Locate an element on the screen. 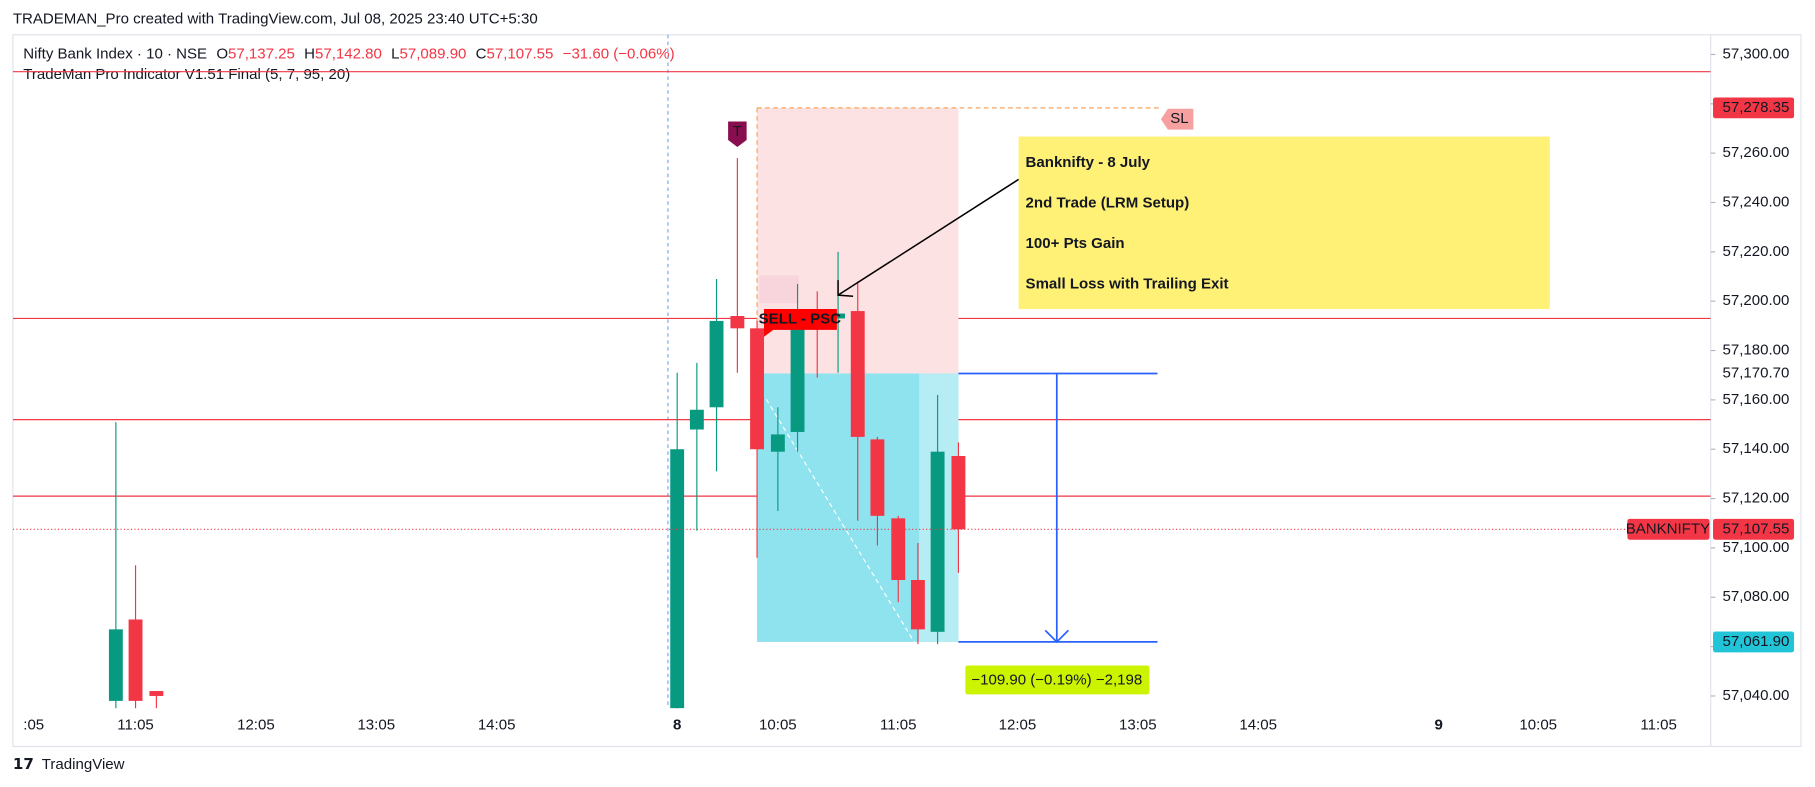 The width and height of the screenshot is (1815, 787). x-tick-label: :05 is located at coordinates (33, 725).